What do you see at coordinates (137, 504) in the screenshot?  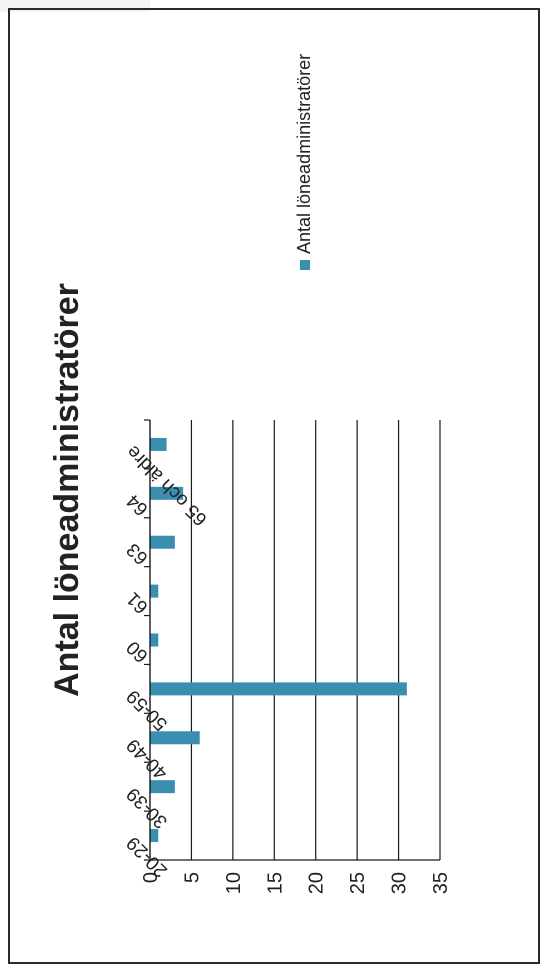 I see `x-tick-label: 64` at bounding box center [137, 504].